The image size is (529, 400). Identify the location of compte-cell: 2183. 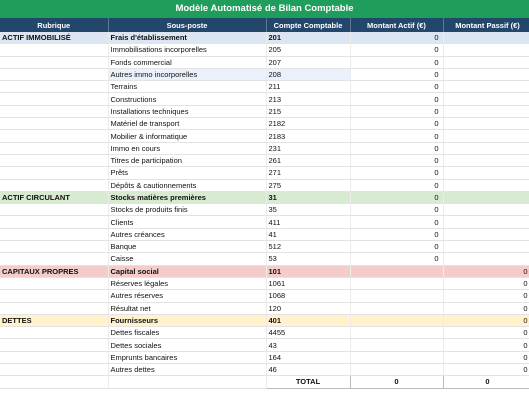
(308, 136).